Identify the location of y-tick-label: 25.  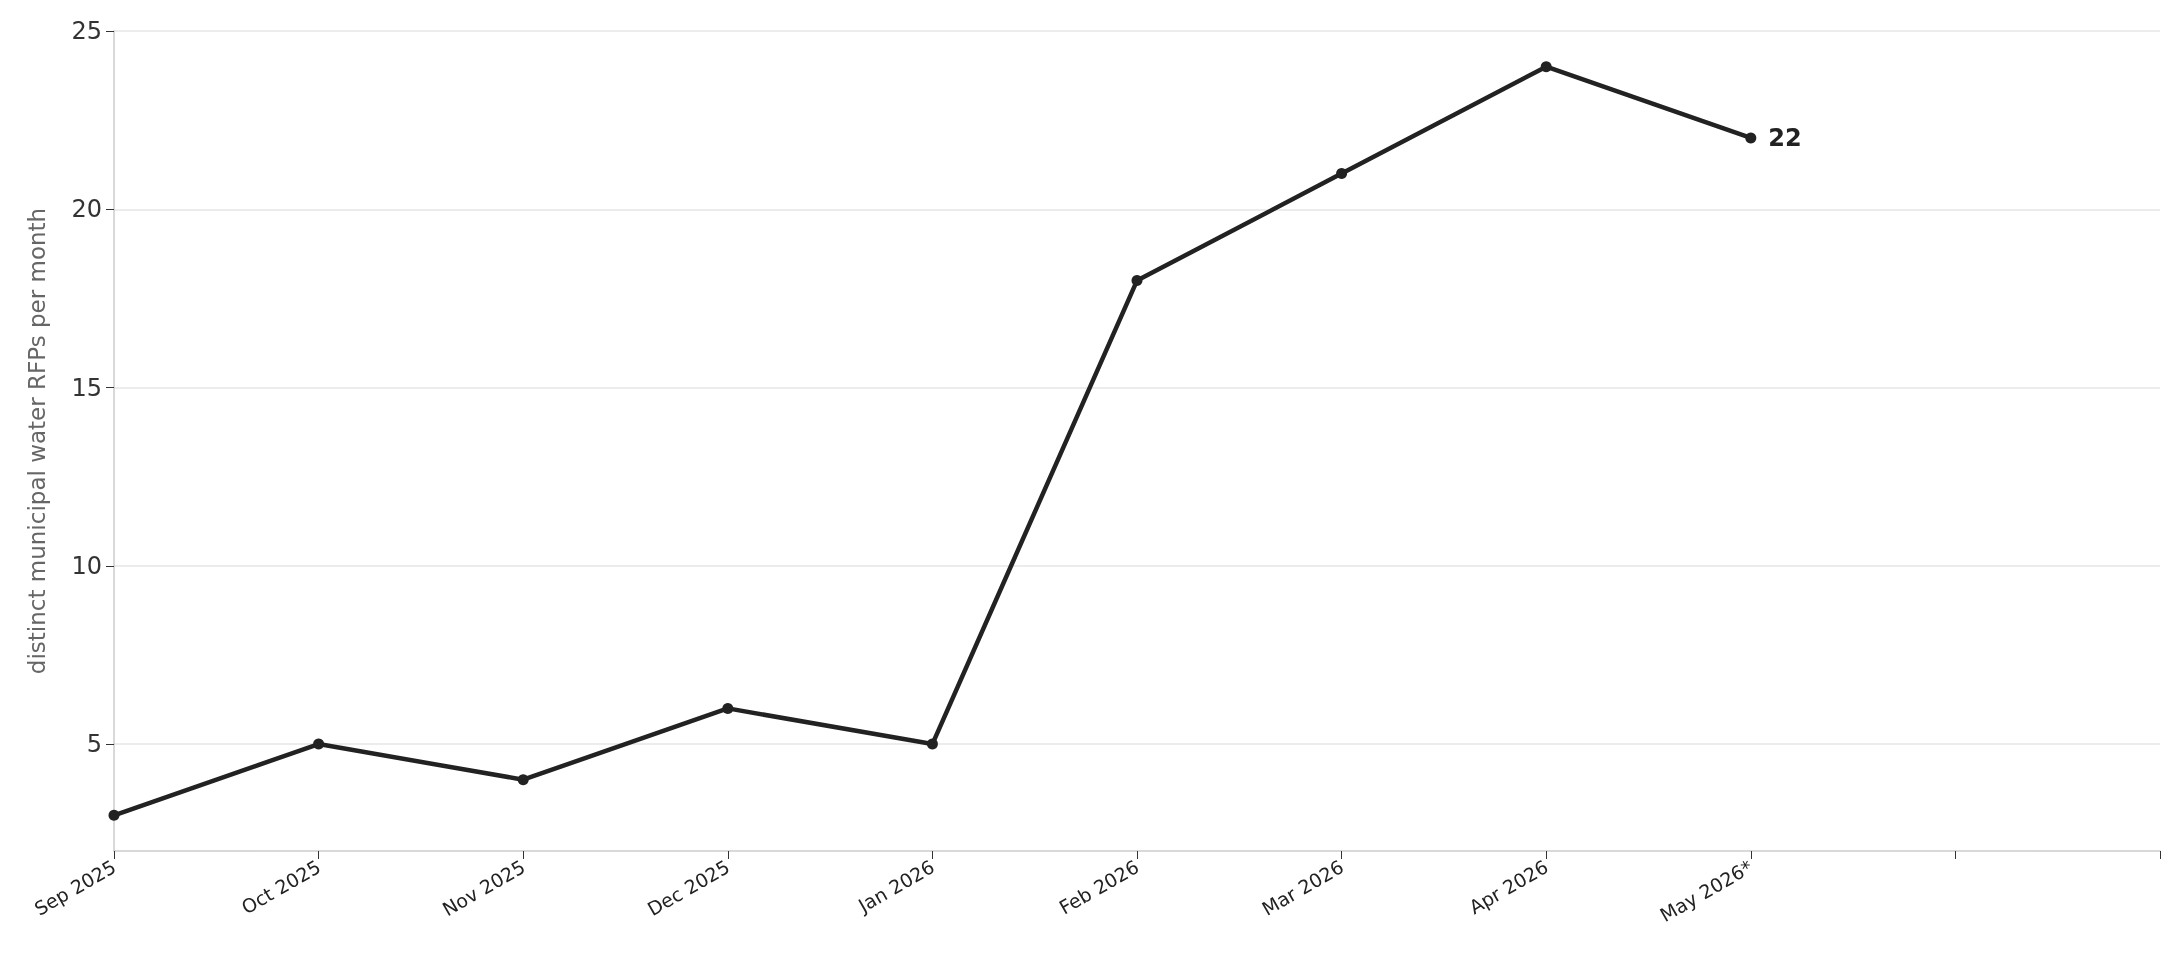
(86, 31).